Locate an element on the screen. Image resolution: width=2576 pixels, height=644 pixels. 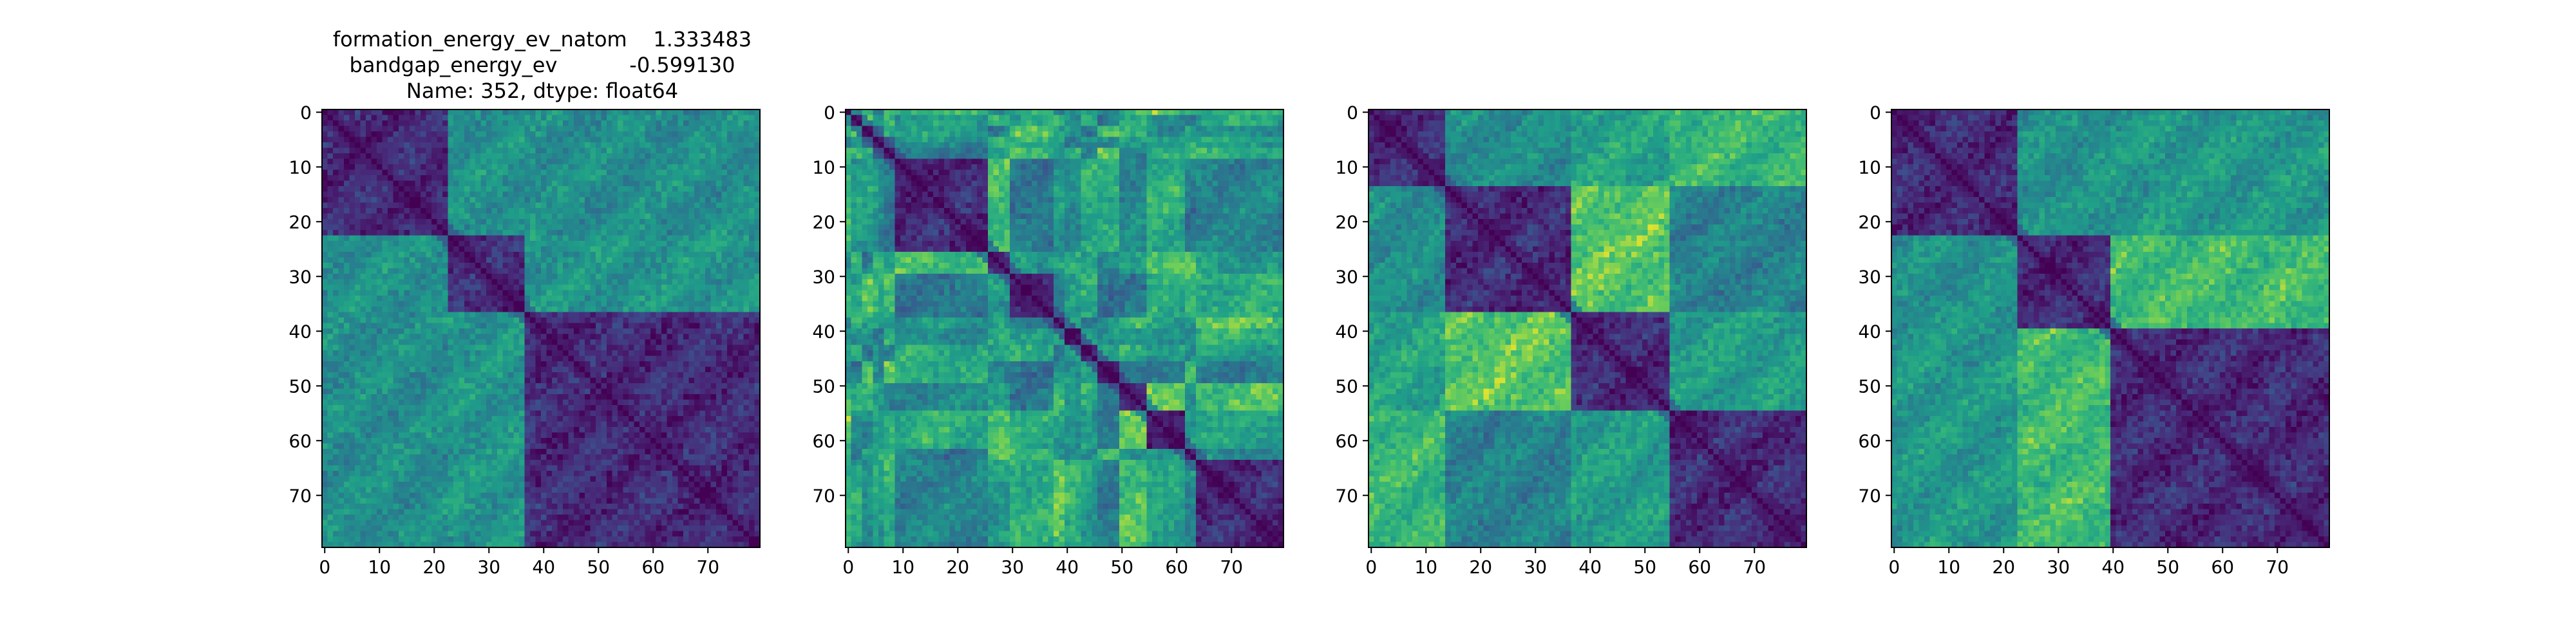
heatmap-panel-1: 0 10 20 30 40 50 60 70 0 10 20 30 40 50 60 70 is located at coordinates (525, 340).